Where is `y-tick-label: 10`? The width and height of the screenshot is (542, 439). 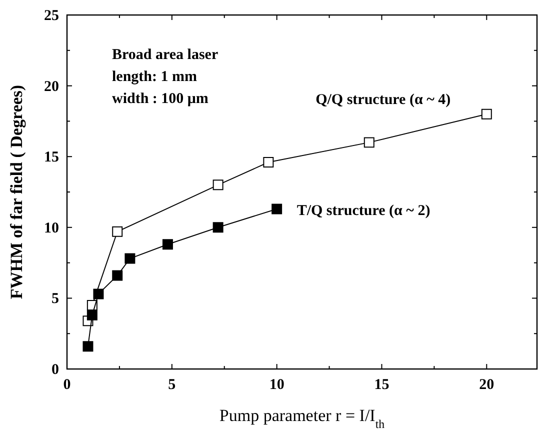
y-tick-label: 10 is located at coordinates (51, 228).